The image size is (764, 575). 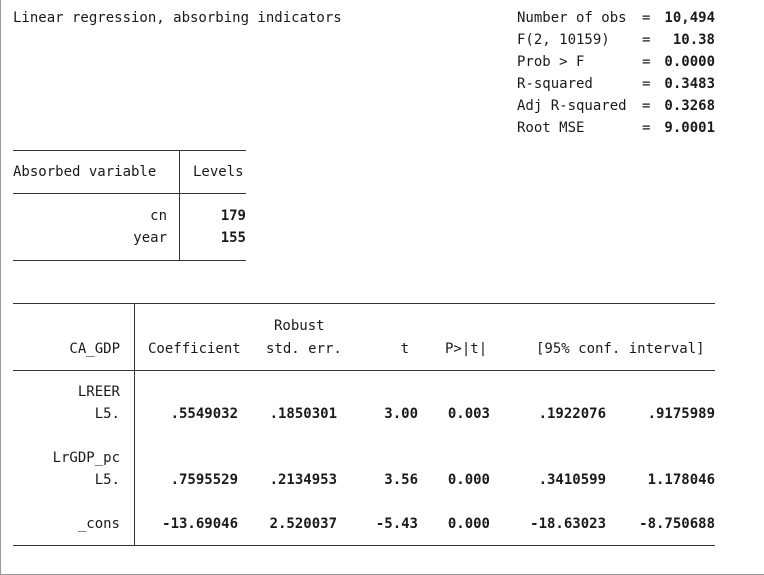 I want to click on ci-lower: -18.63023, so click(x=568, y=524).